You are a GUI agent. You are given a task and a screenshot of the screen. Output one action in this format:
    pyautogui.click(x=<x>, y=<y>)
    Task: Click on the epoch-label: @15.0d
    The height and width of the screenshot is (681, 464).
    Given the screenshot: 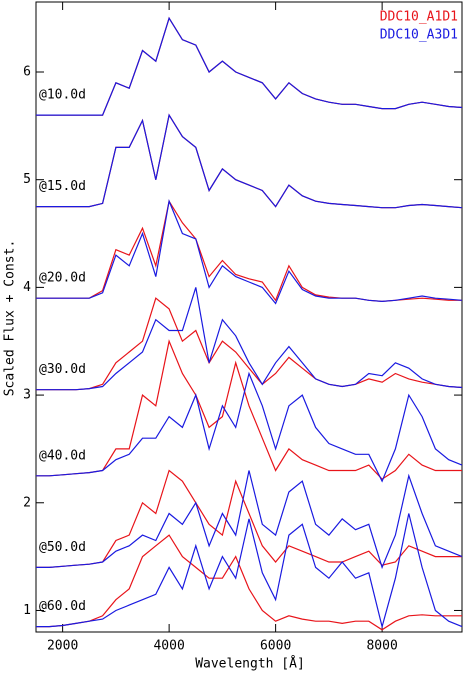 What is the action you would take?
    pyautogui.click(x=62, y=186)
    